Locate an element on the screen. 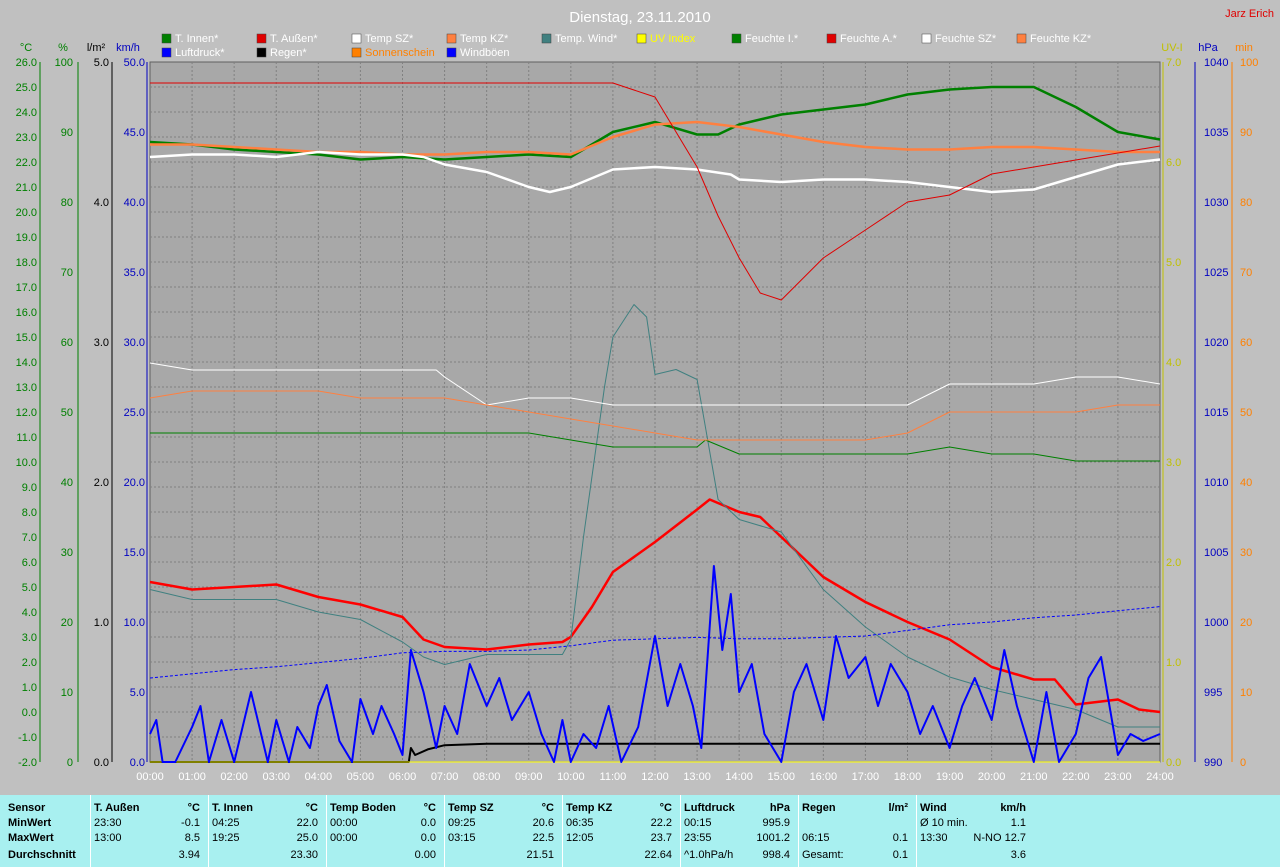  legend-label: UV Index is located at coordinates (673, 39).